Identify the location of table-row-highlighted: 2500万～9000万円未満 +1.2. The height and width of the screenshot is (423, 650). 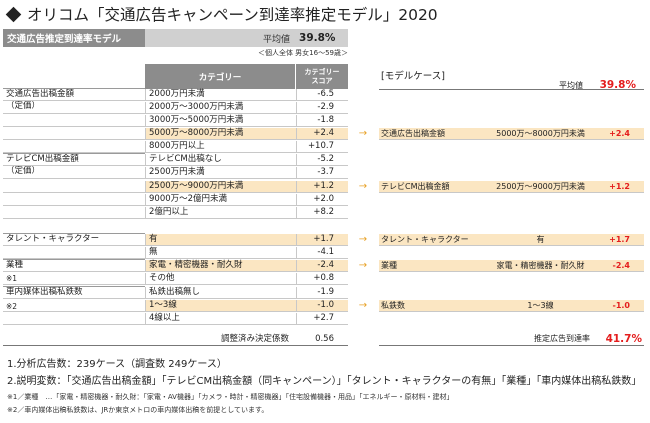
(175, 187).